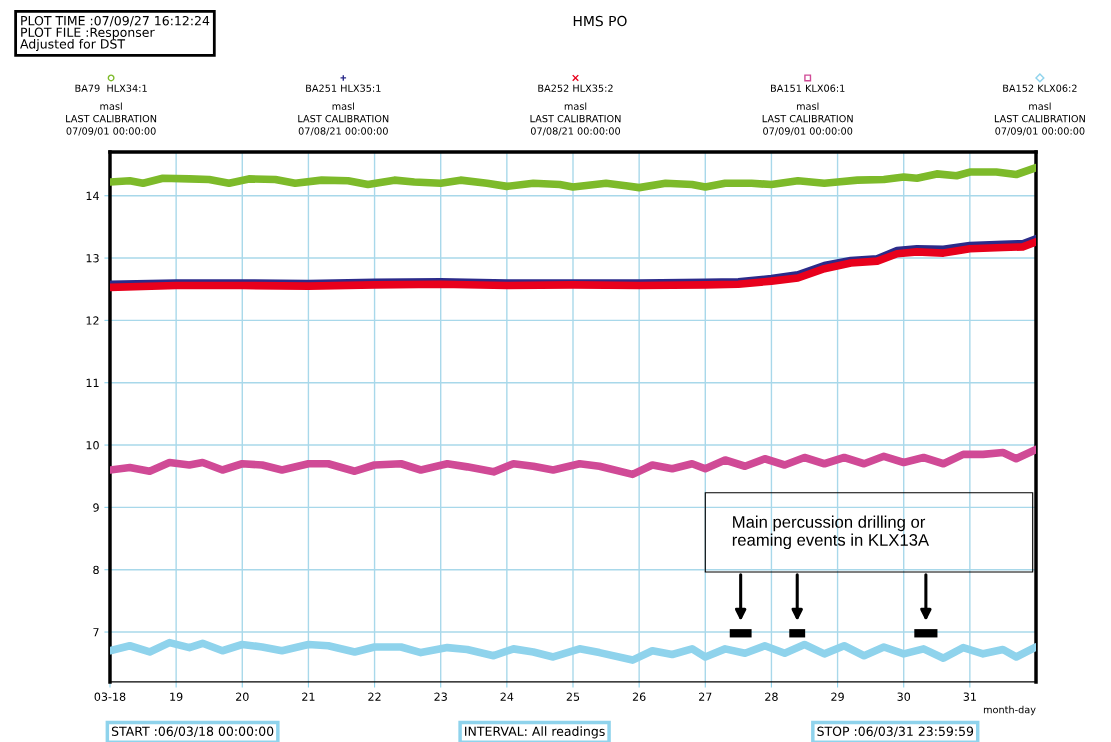 The image size is (1111, 742). Describe the element at coordinates (176, 696) in the screenshot. I see `x-tick-label: 19` at that location.